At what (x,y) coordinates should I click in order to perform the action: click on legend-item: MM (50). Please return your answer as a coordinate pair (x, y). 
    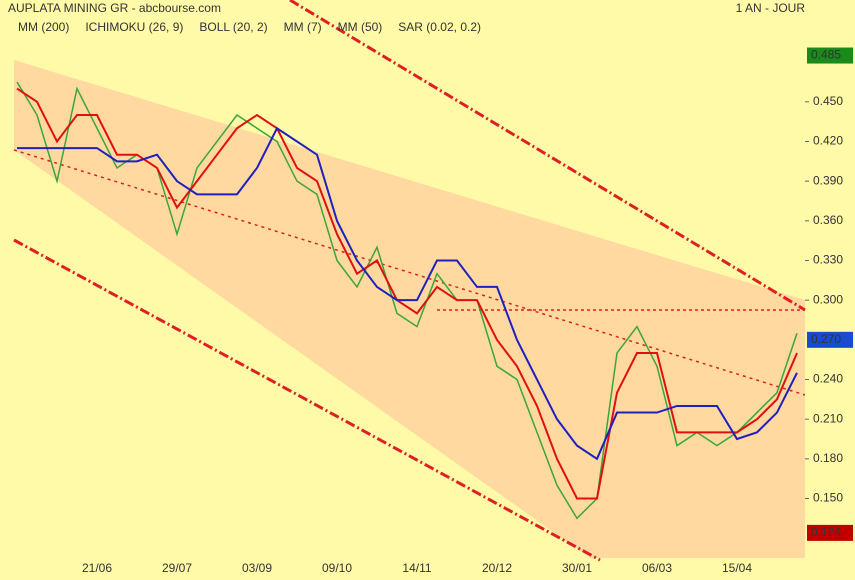
    Looking at the image, I should click on (360, 27).